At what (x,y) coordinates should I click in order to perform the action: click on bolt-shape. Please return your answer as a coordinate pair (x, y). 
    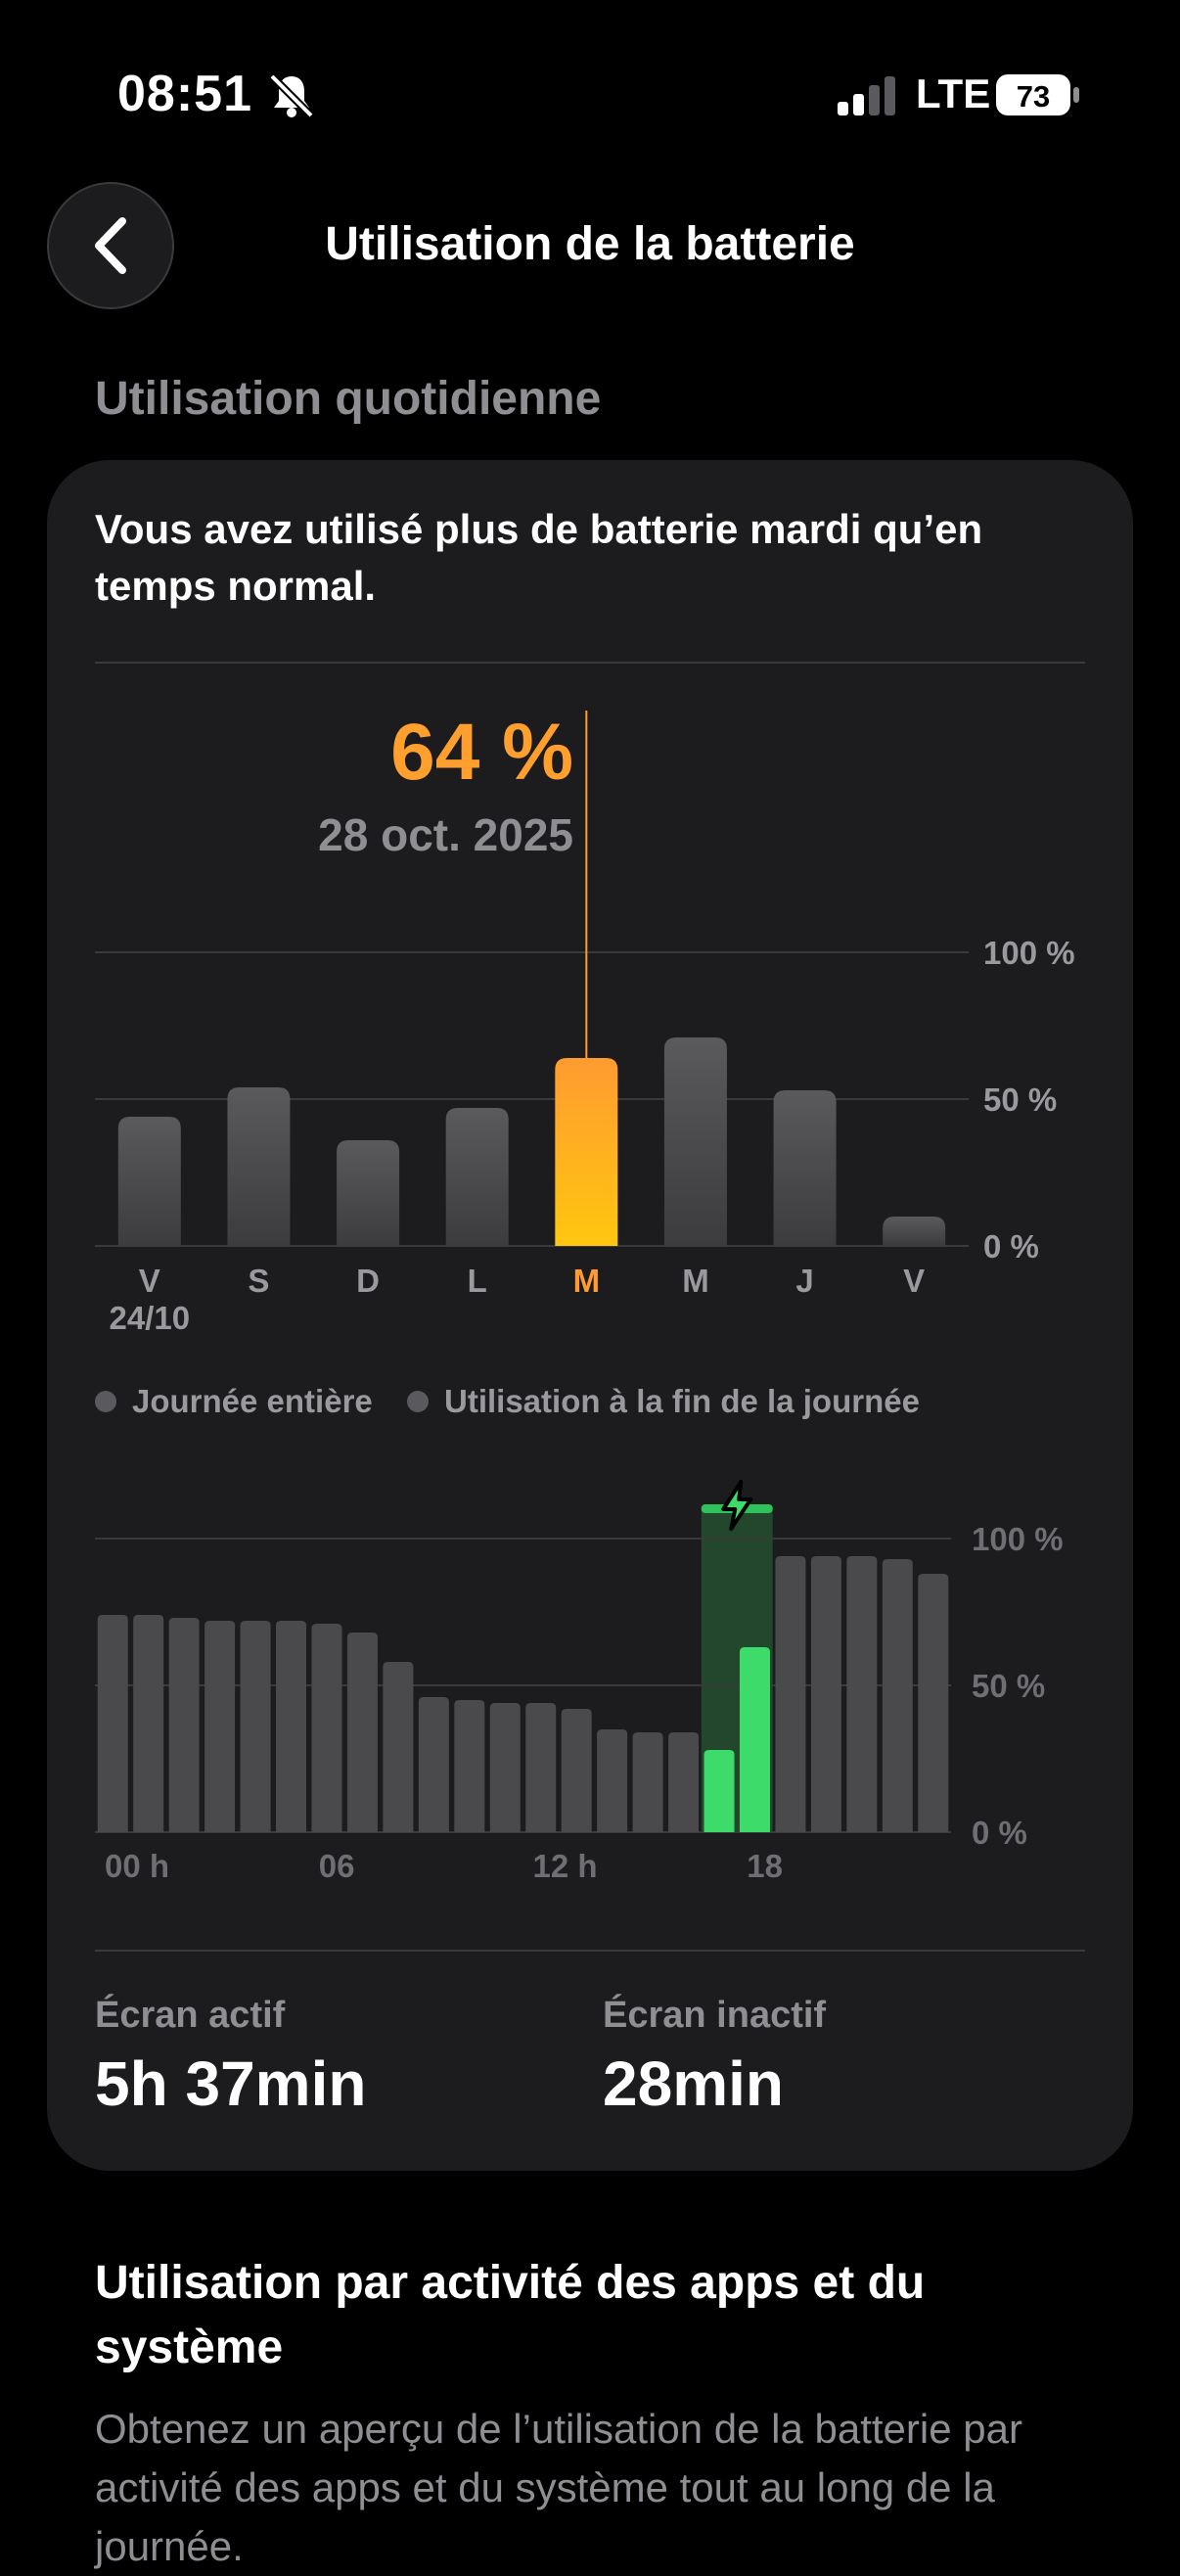
    Looking at the image, I should click on (737, 1506).